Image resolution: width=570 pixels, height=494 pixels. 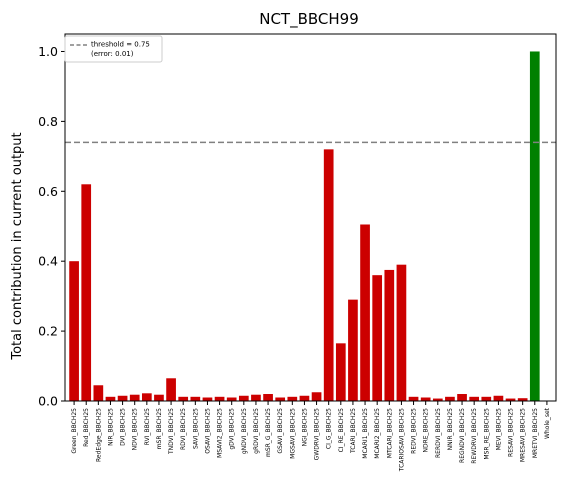 What do you see at coordinates (511, 432) in the screenshot?
I see `x-tick-label-36: RESAVI_BBCH25` at bounding box center [511, 432].